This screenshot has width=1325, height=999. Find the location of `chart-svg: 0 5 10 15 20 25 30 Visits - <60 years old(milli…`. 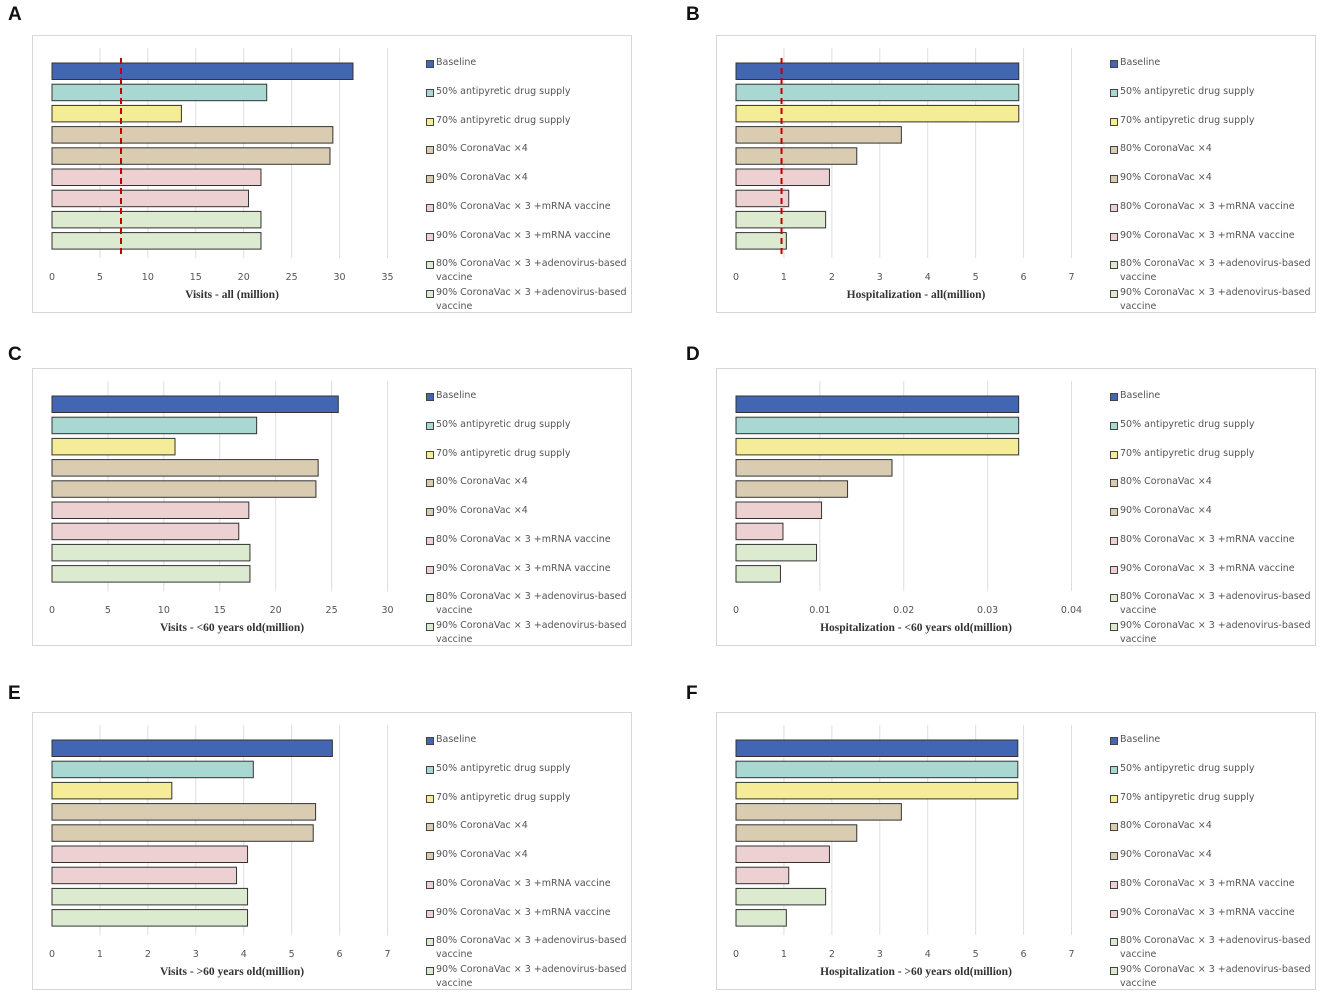

chart-svg: 0 5 10 15 20 25 30 Visits - <60 years old(milli… is located at coordinates (221, 507).